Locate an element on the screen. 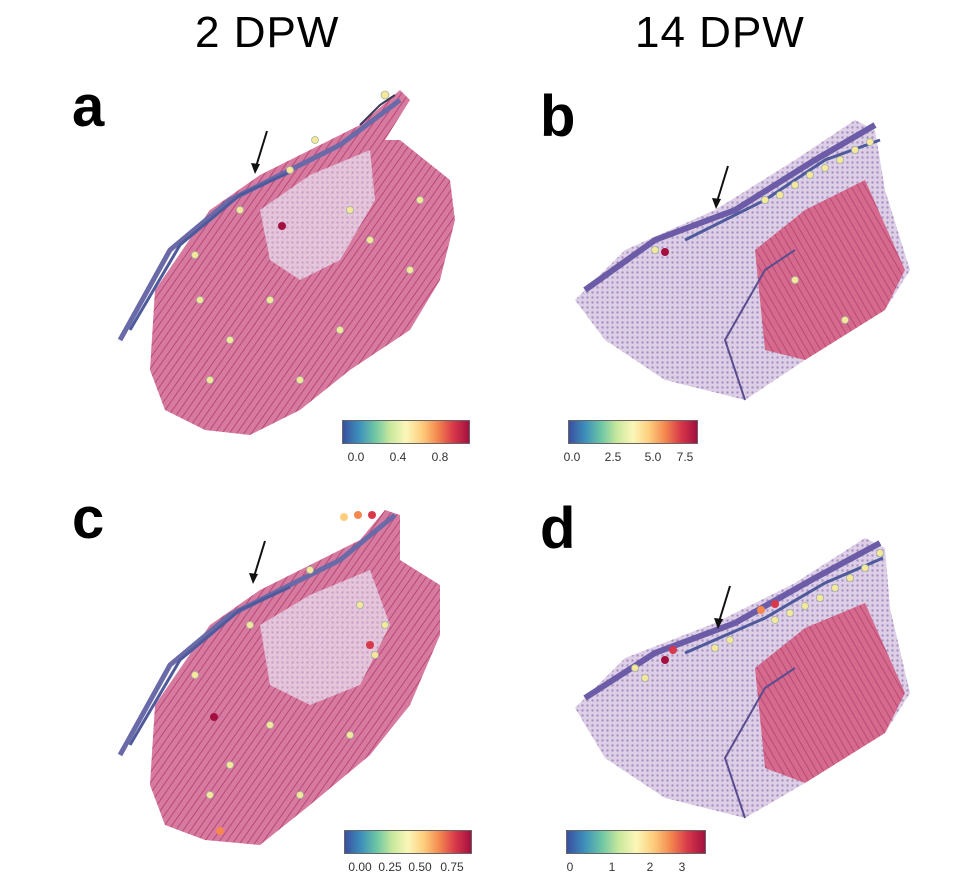 This screenshot has width=960, height=894. colorbar-tick: 0.4 is located at coordinates (398, 457).